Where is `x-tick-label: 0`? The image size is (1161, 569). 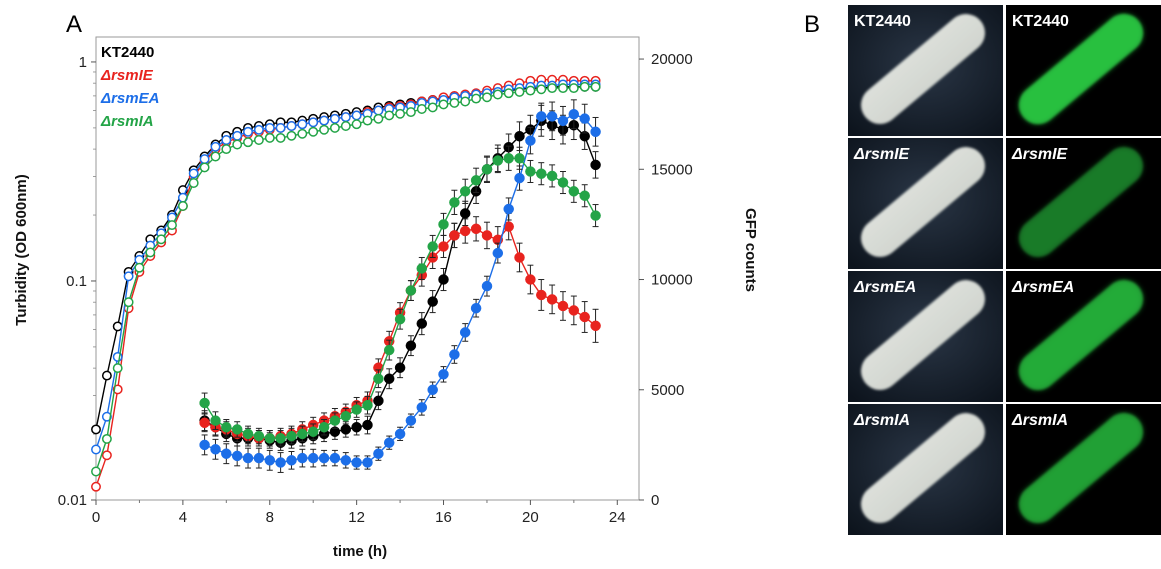 x-tick-label: 0 is located at coordinates (96, 517).